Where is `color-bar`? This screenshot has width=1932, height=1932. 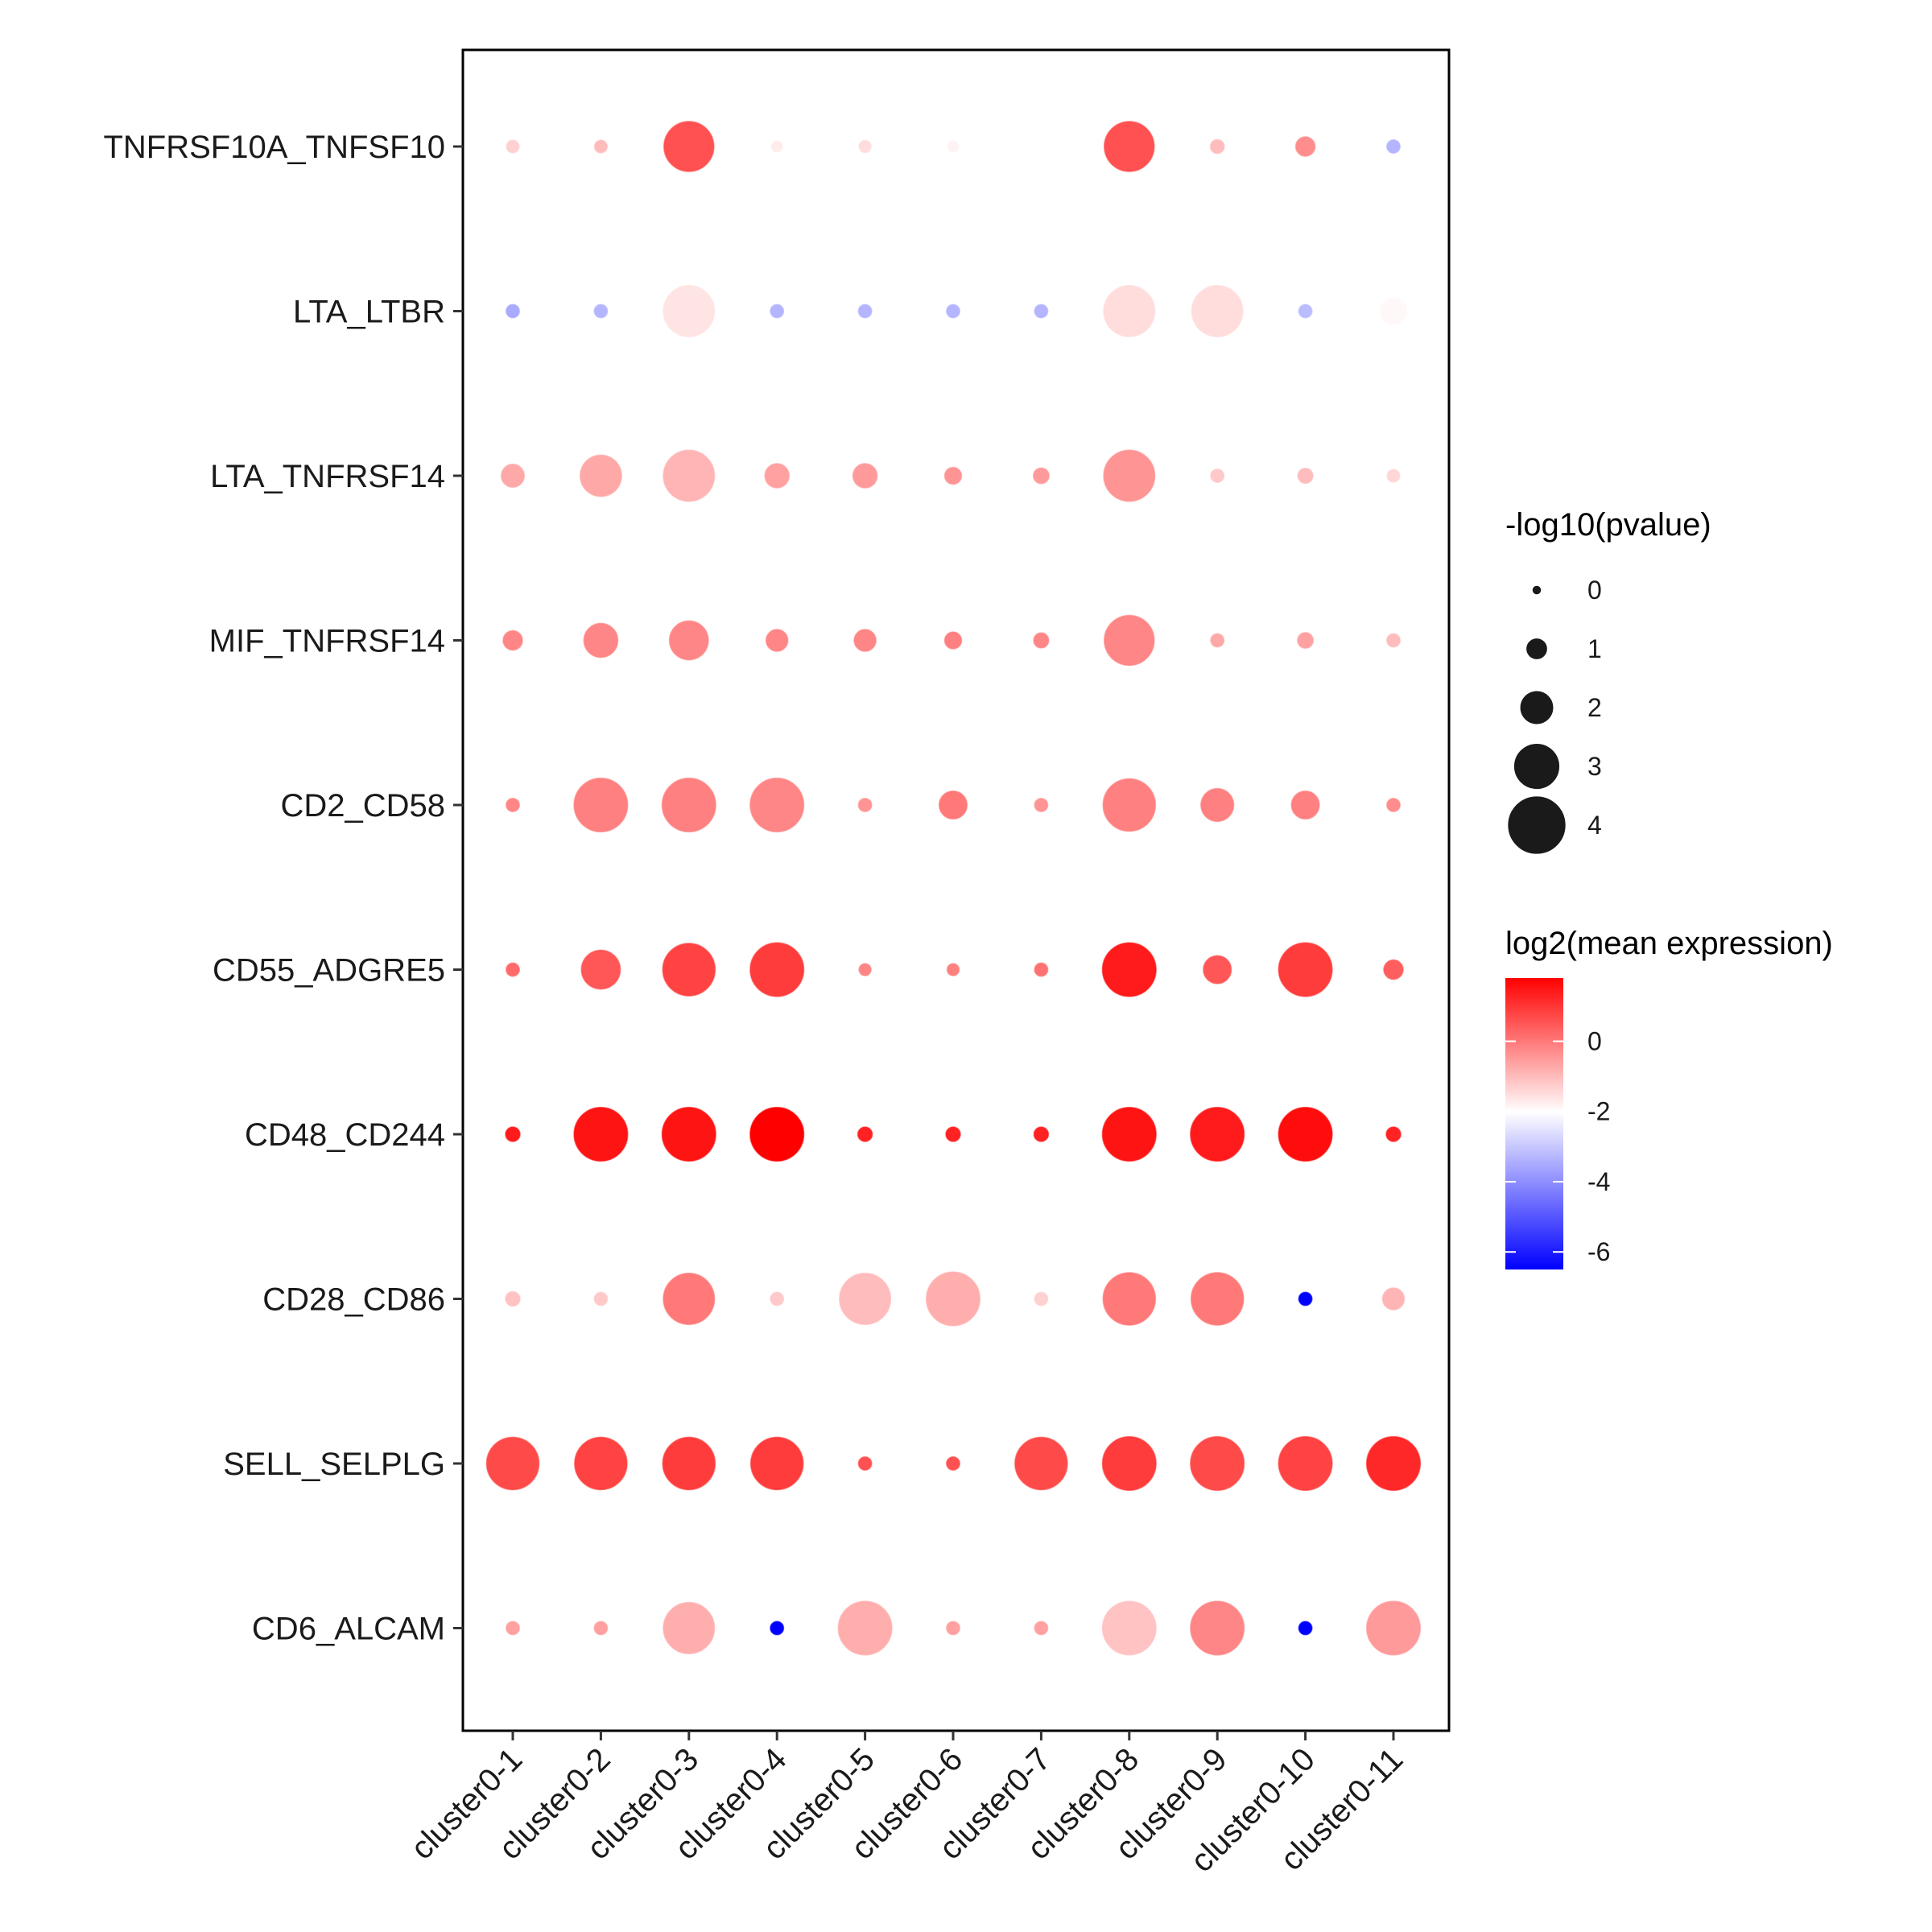 color-bar is located at coordinates (1534, 1123).